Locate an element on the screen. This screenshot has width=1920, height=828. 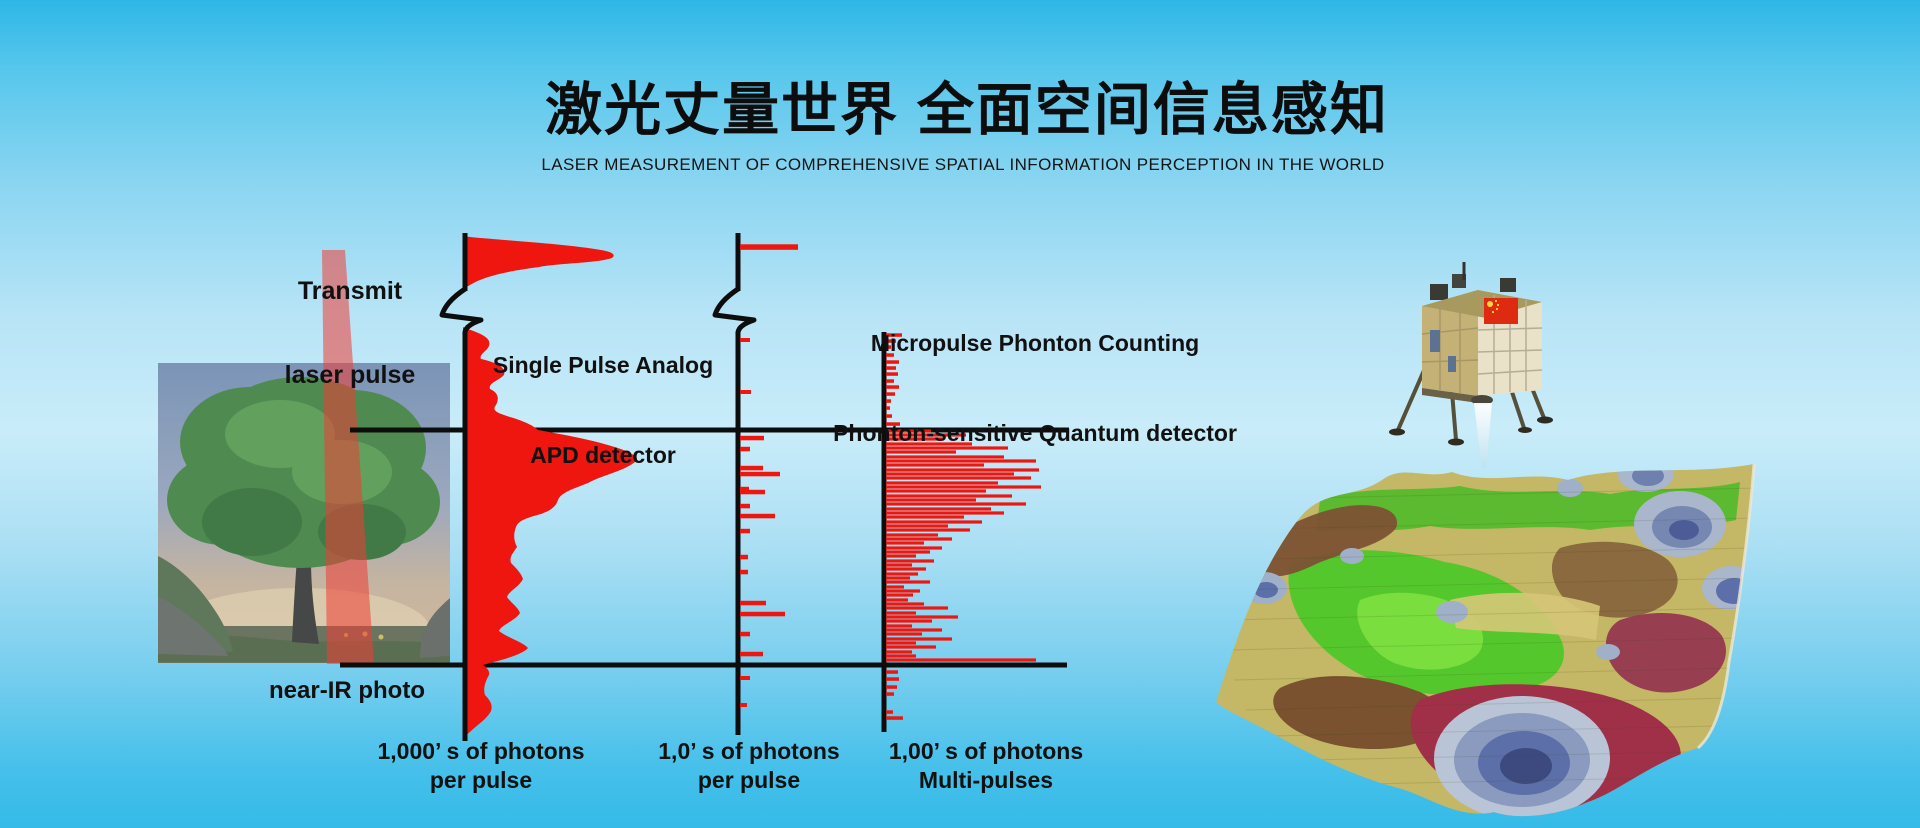
photons-per-pulse-caption-1: 1,000’ s of photons per pulse is located at coordinates (481, 765).